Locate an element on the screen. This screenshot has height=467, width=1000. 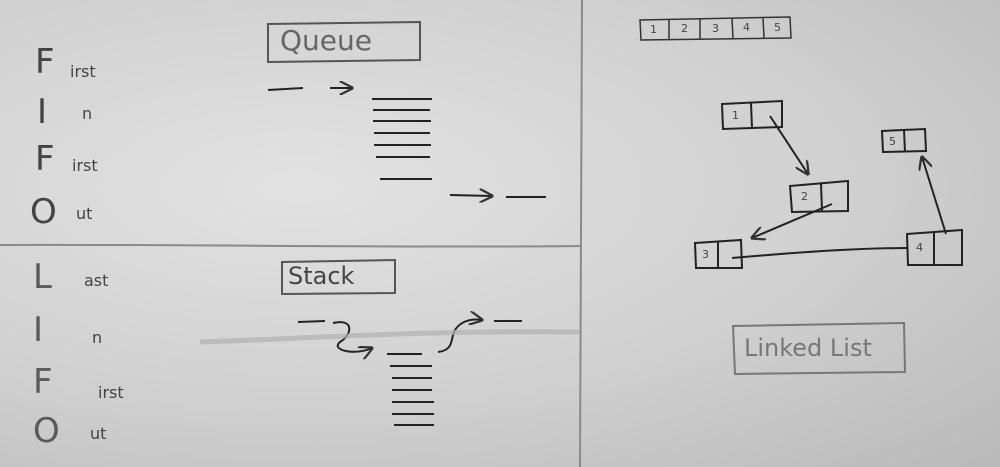
stack-diagram is located at coordinates (409, 372).